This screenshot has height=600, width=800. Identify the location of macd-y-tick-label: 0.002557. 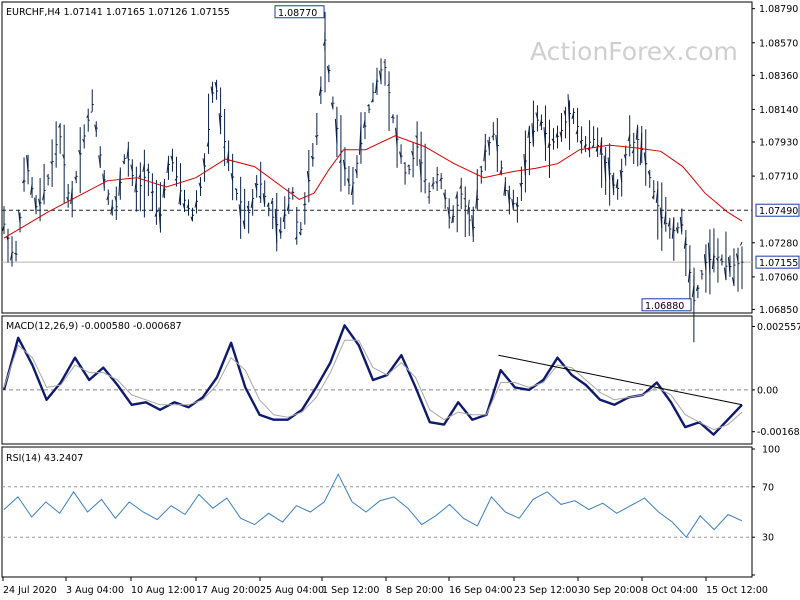
(778, 327).